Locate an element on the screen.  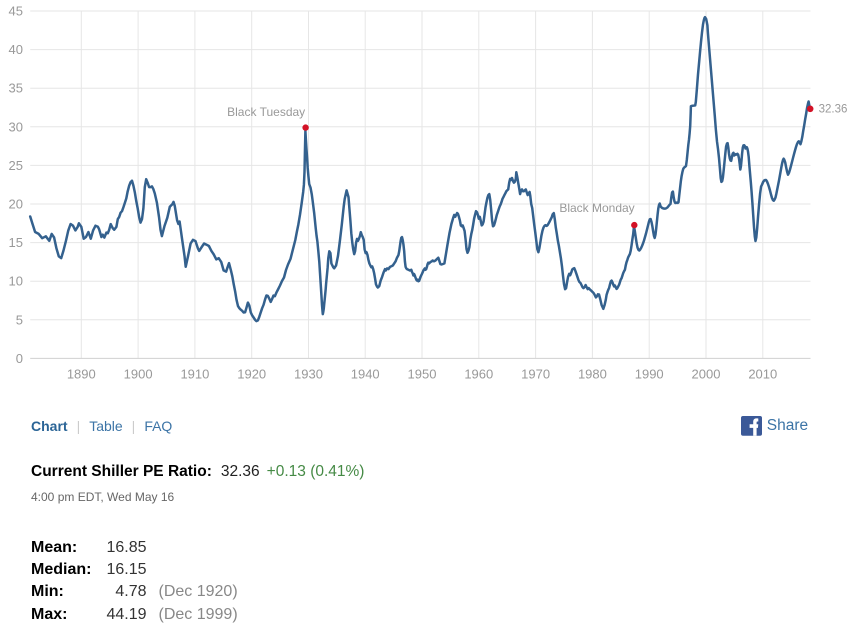
svg-text: 1980 is located at coordinates (592, 374).